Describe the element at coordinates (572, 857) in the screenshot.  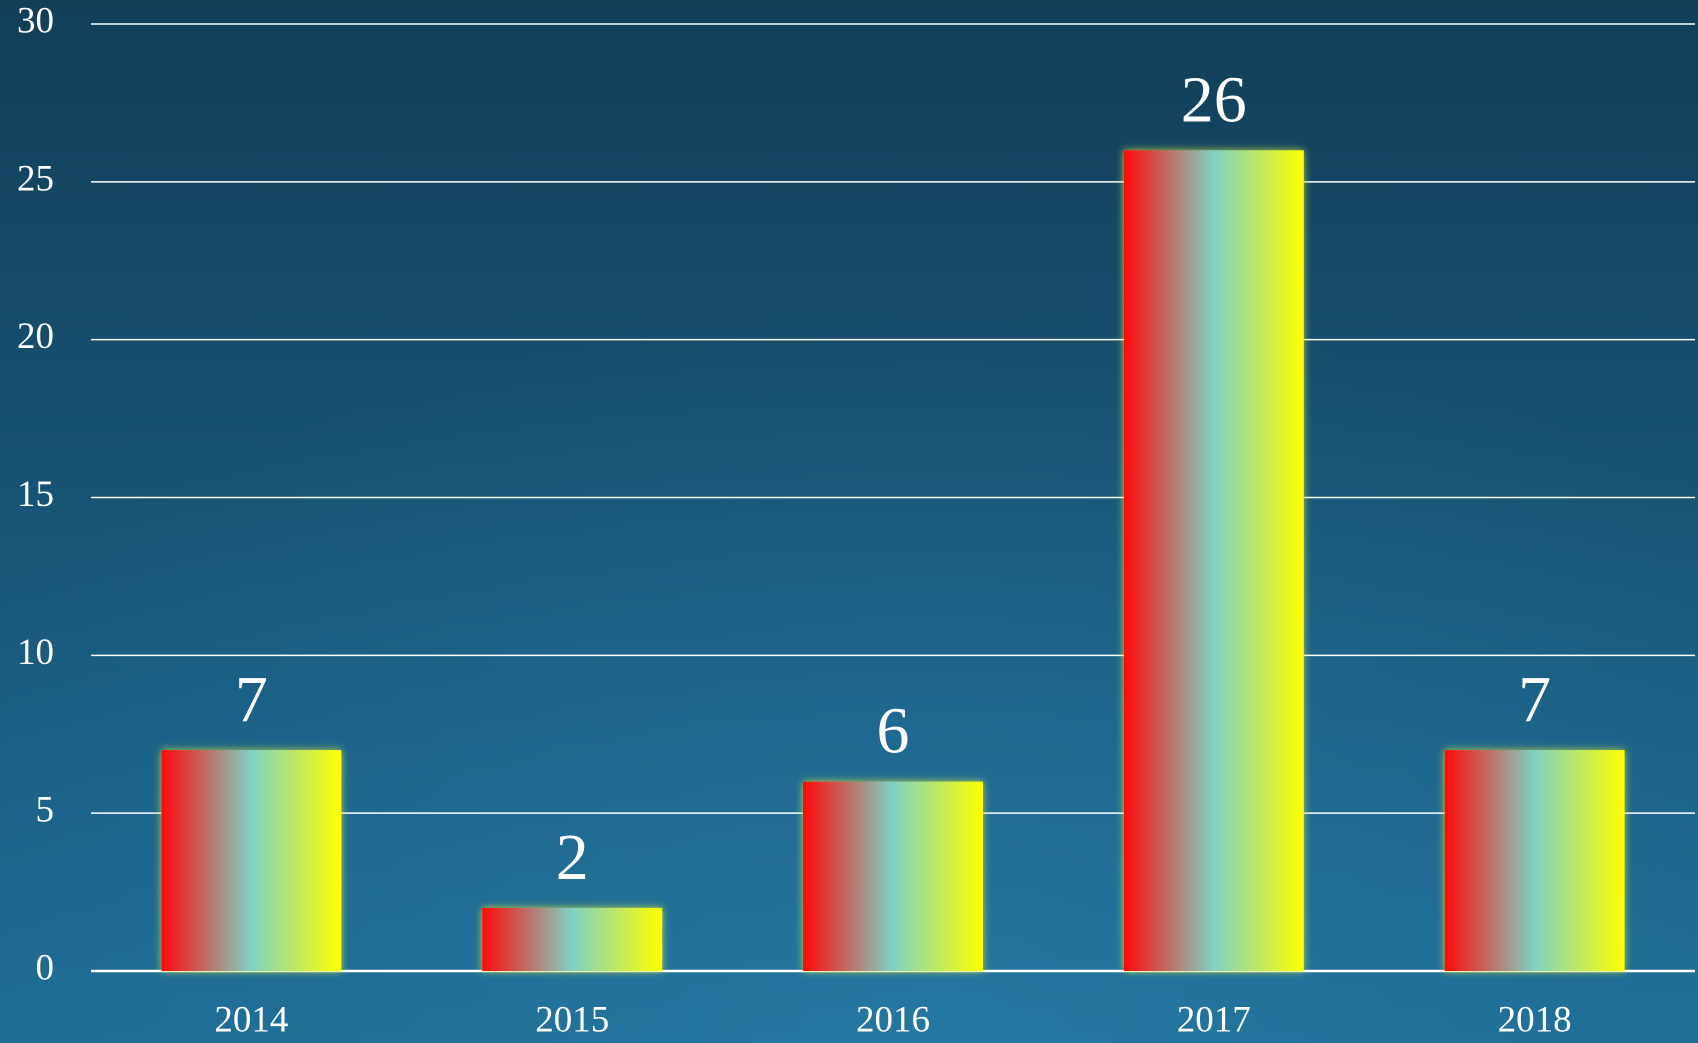
I see `data-label: 2` at that location.